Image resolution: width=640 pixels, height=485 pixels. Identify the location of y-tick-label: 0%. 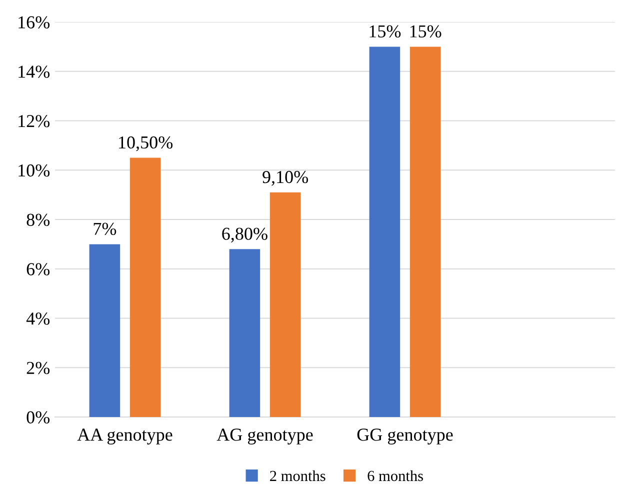
(38, 417).